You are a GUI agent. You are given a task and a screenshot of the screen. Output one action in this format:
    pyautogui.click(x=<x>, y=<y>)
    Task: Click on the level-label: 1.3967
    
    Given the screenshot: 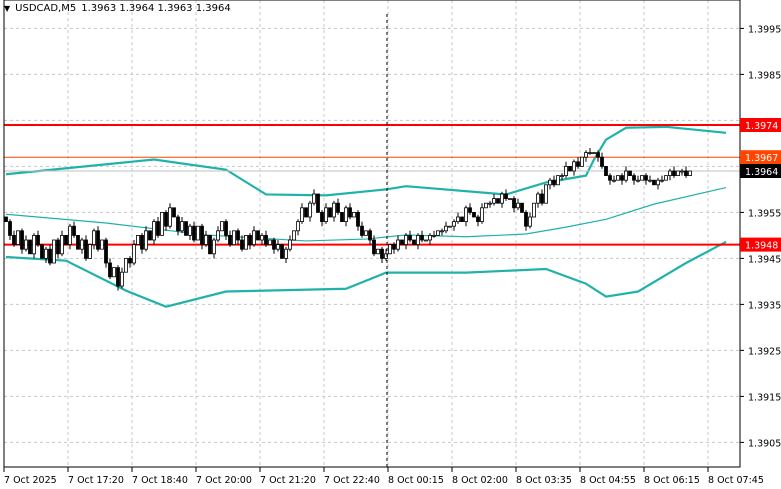 What is the action you would take?
    pyautogui.click(x=761, y=158)
    